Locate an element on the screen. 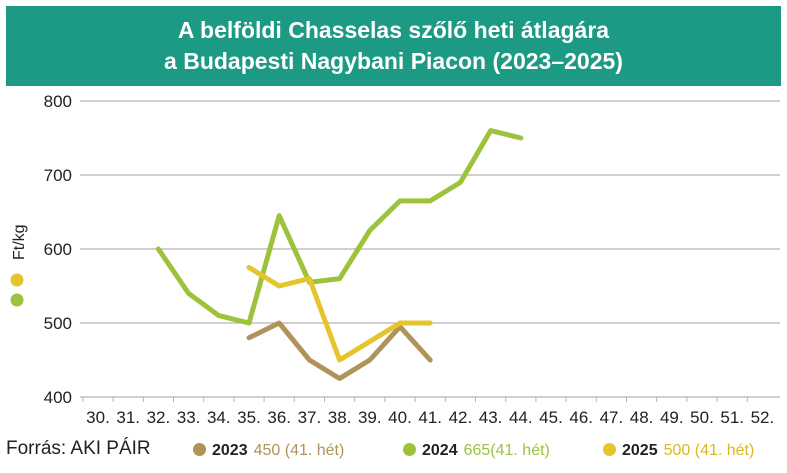  x-tick-label: 50. is located at coordinates (702, 417).